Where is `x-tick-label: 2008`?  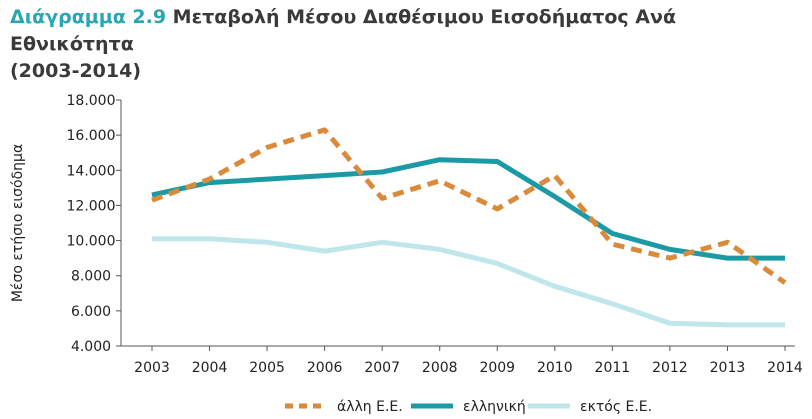
x-tick-label: 2008 is located at coordinates (440, 368).